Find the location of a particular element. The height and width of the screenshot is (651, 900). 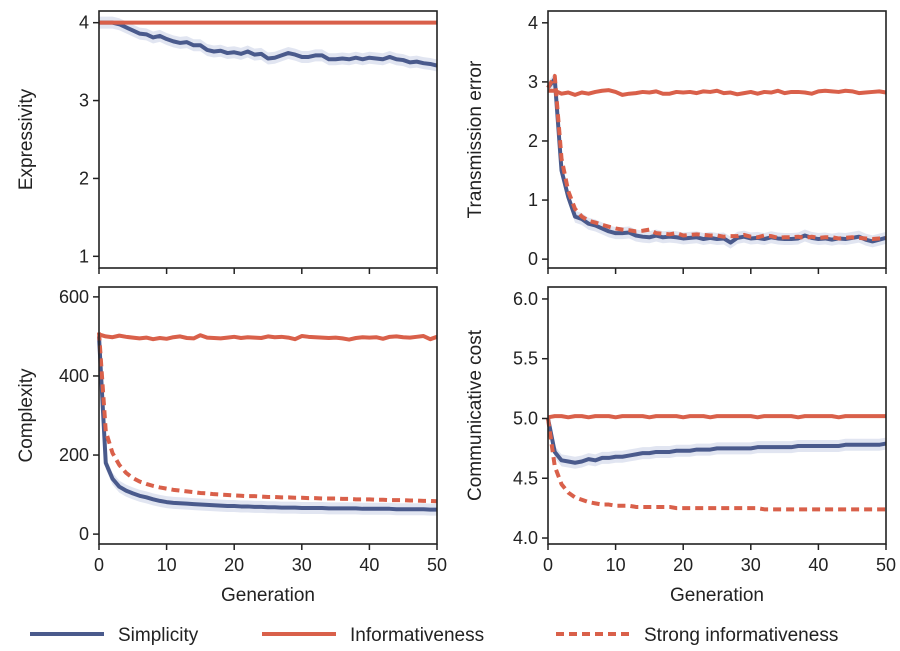

y-tick-label: 4.5 is located at coordinates (525, 478).